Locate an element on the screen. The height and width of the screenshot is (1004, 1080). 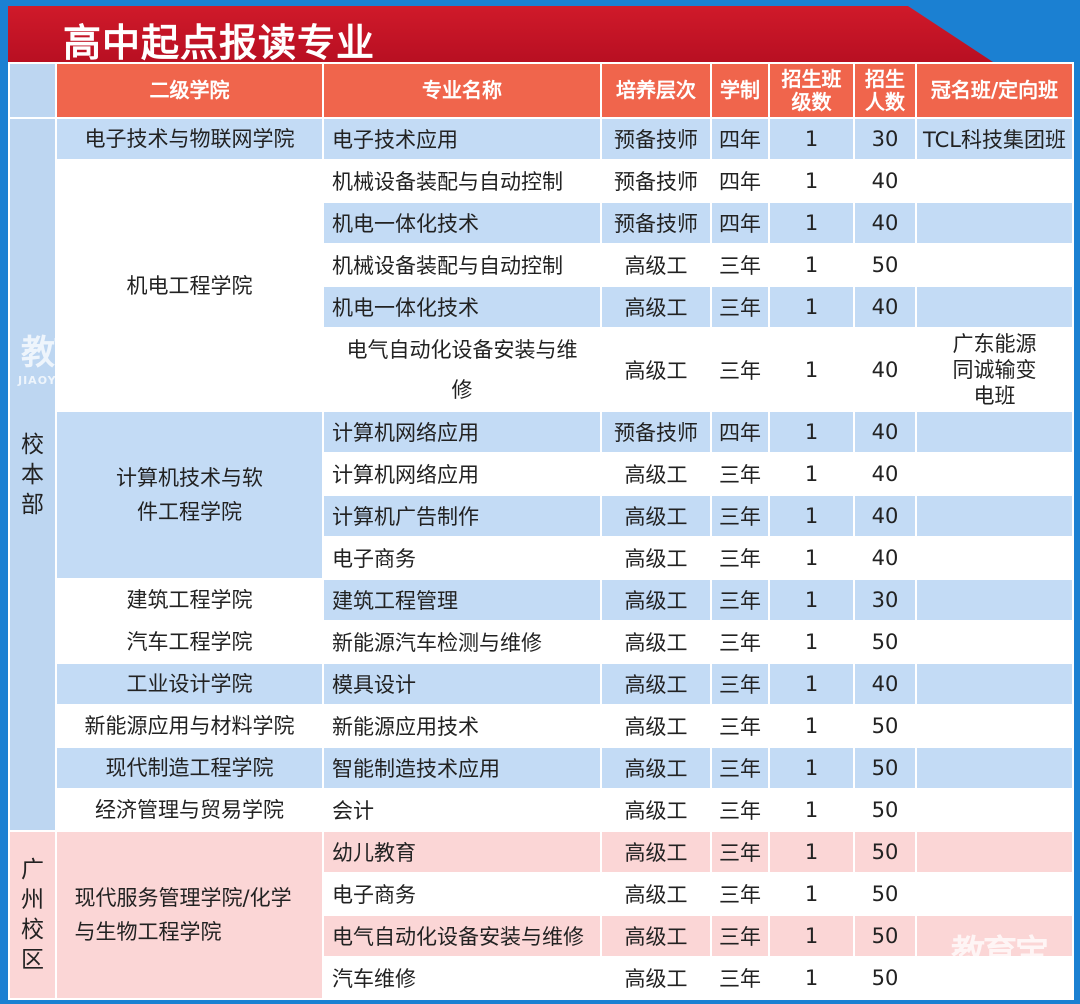
college-cell: 计算机技术与软件工程学院 is located at coordinates (189, 495).